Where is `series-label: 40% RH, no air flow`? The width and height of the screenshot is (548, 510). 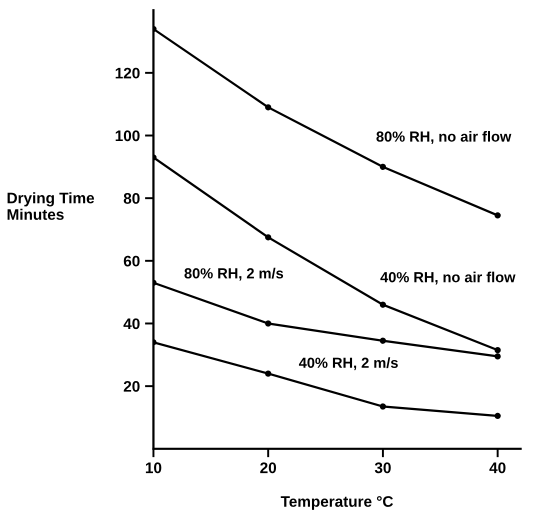
series-label: 40% RH, no air flow is located at coordinates (448, 278).